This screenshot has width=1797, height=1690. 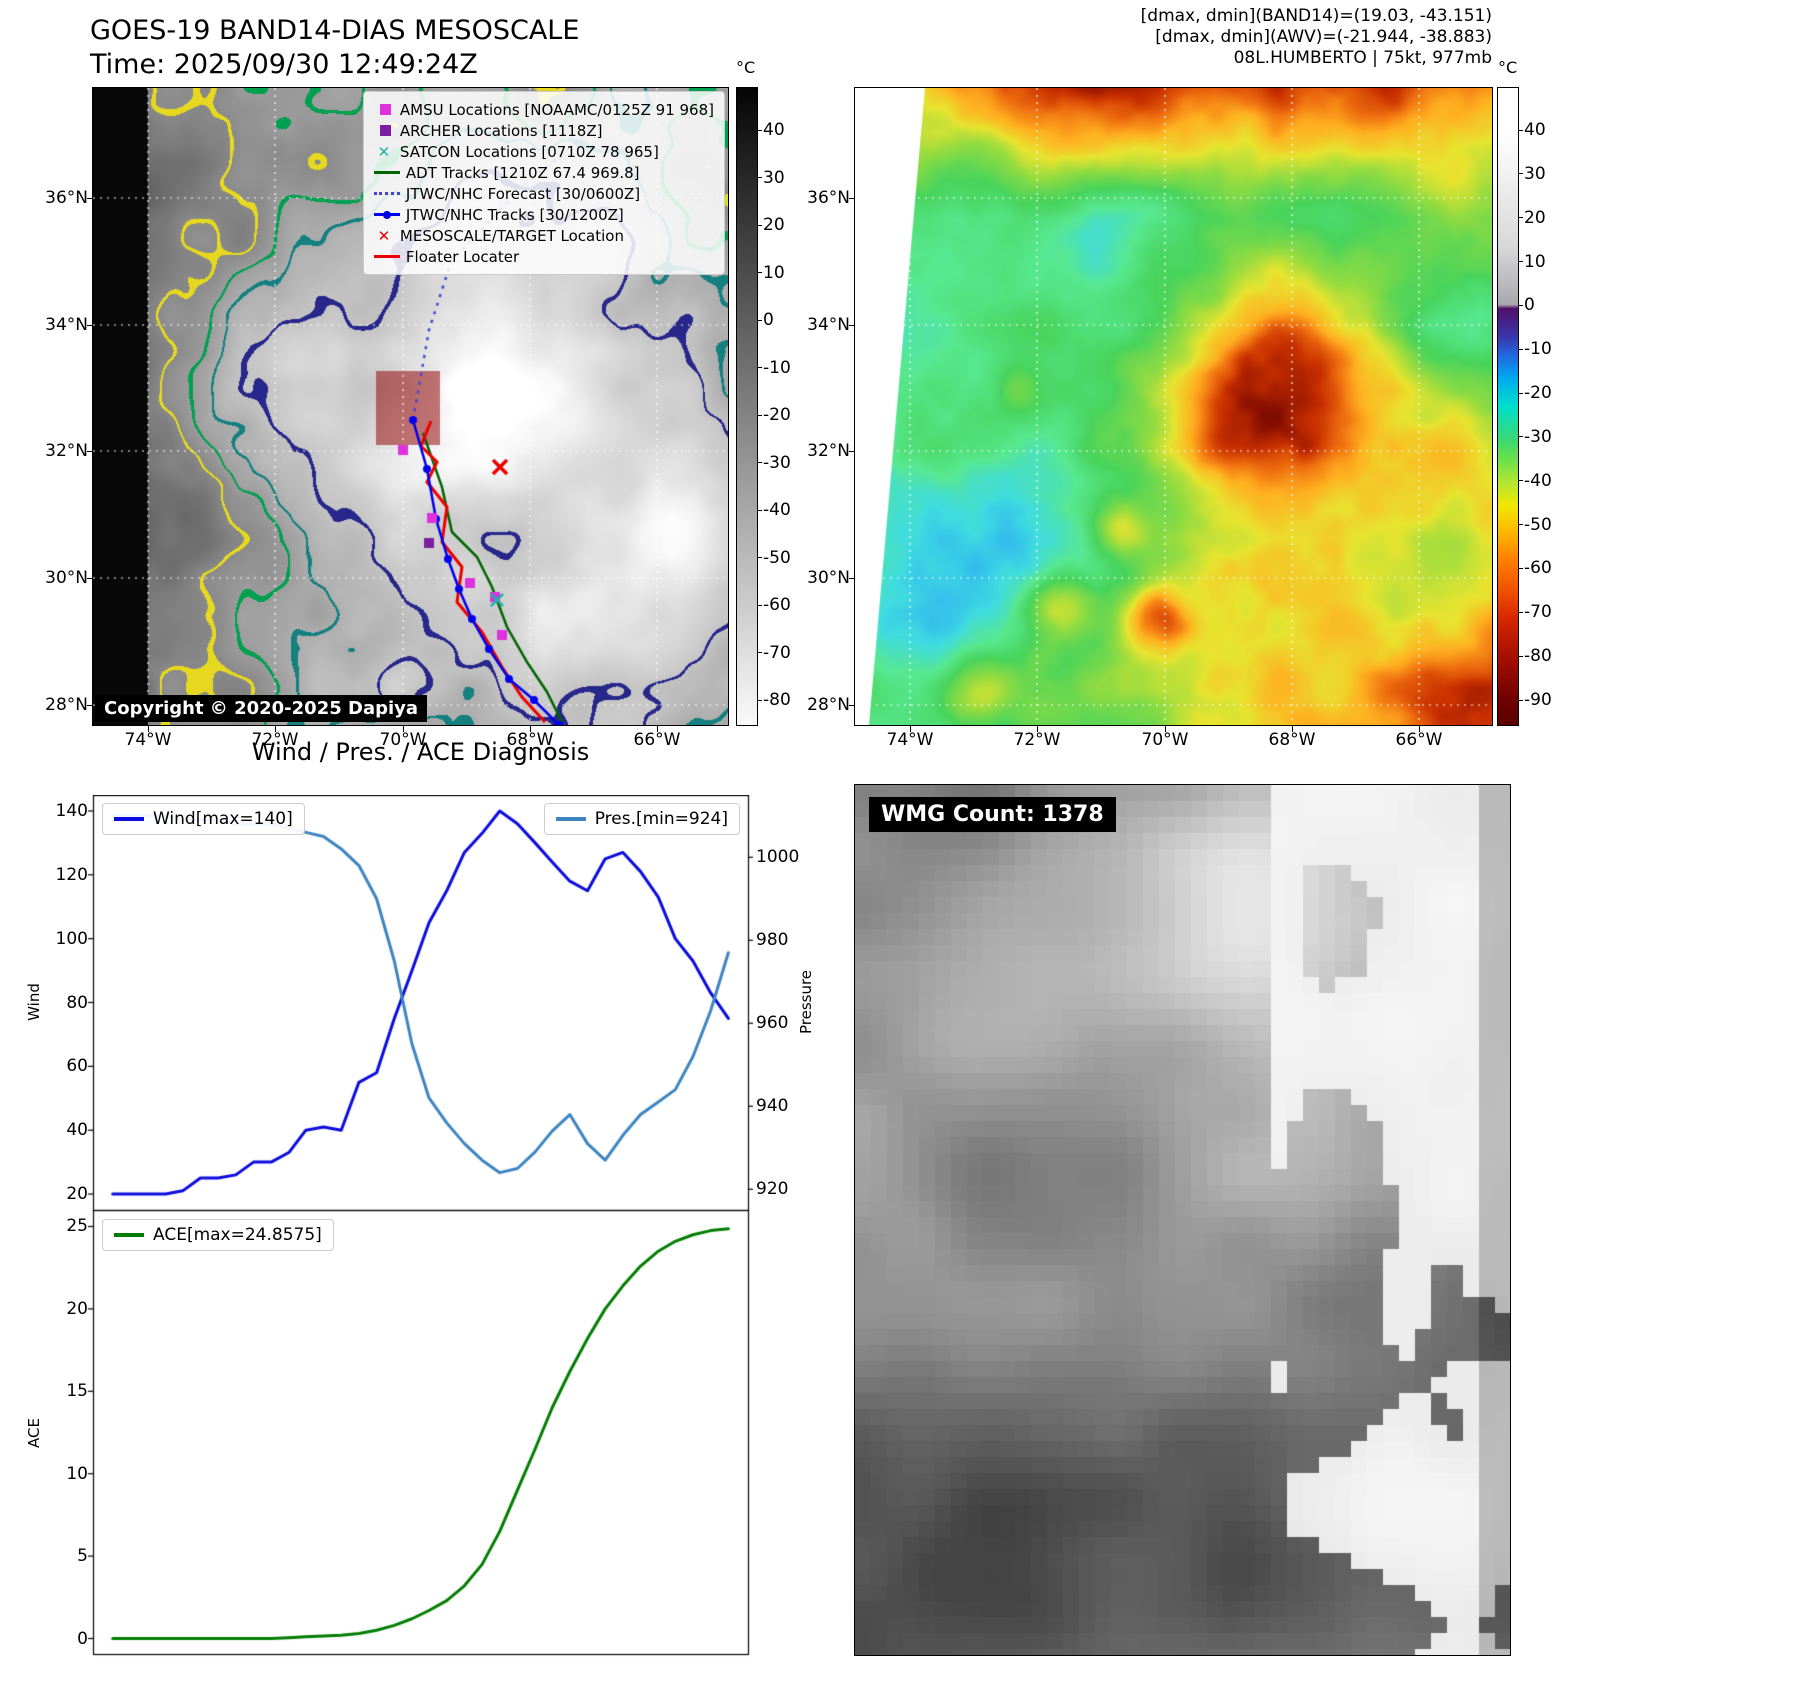 I want to click on tick-label: 40, so click(x=1535, y=130).